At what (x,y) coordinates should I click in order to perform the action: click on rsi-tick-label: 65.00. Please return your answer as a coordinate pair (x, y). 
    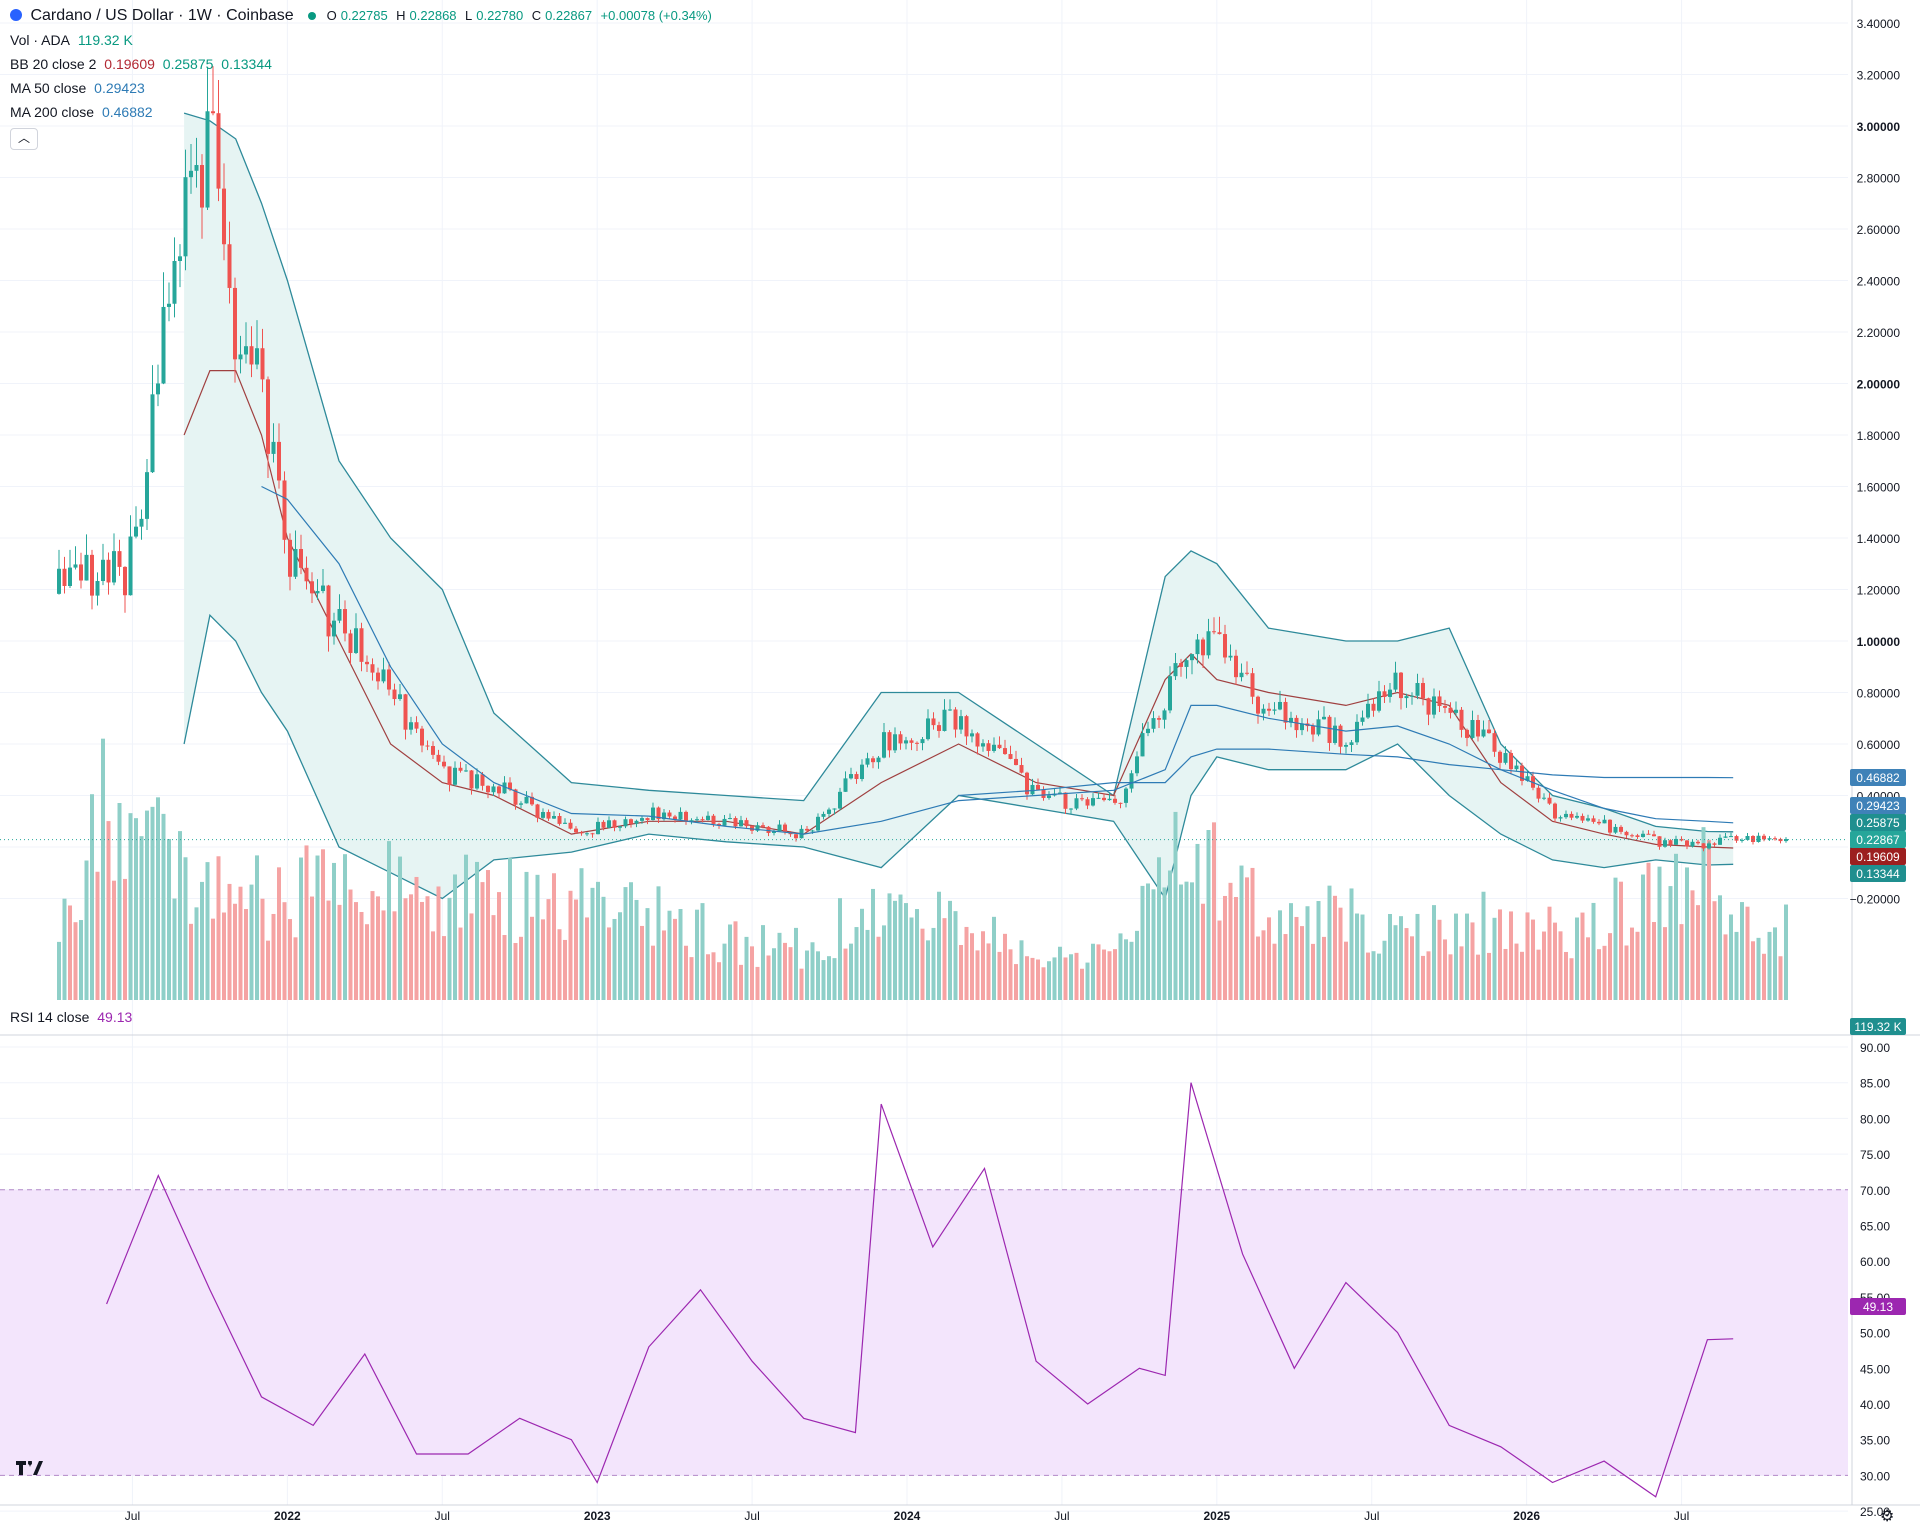
    Looking at the image, I should click on (1875, 1227).